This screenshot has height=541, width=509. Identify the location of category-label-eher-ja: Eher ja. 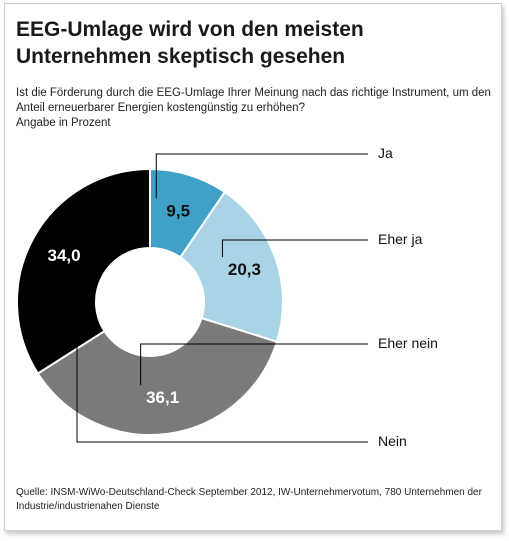
(400, 239).